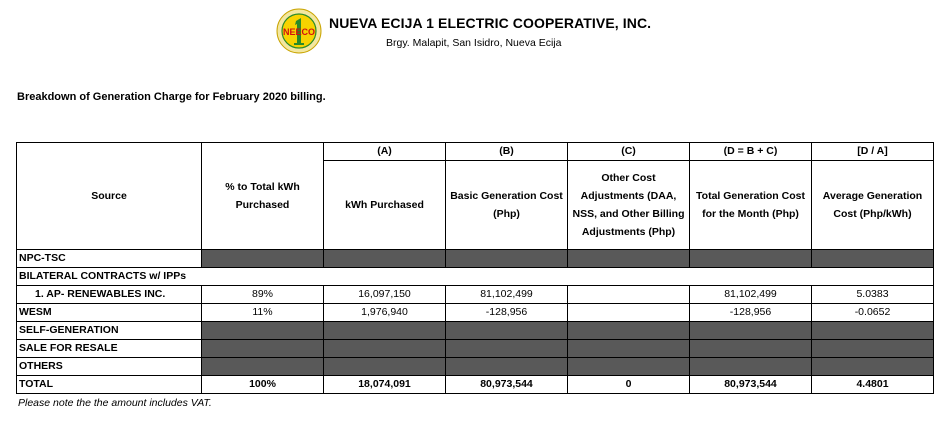 The height and width of the screenshot is (423, 949). Describe the element at coordinates (109, 258) in the screenshot. I see `row-label: NPC-TSC` at that location.